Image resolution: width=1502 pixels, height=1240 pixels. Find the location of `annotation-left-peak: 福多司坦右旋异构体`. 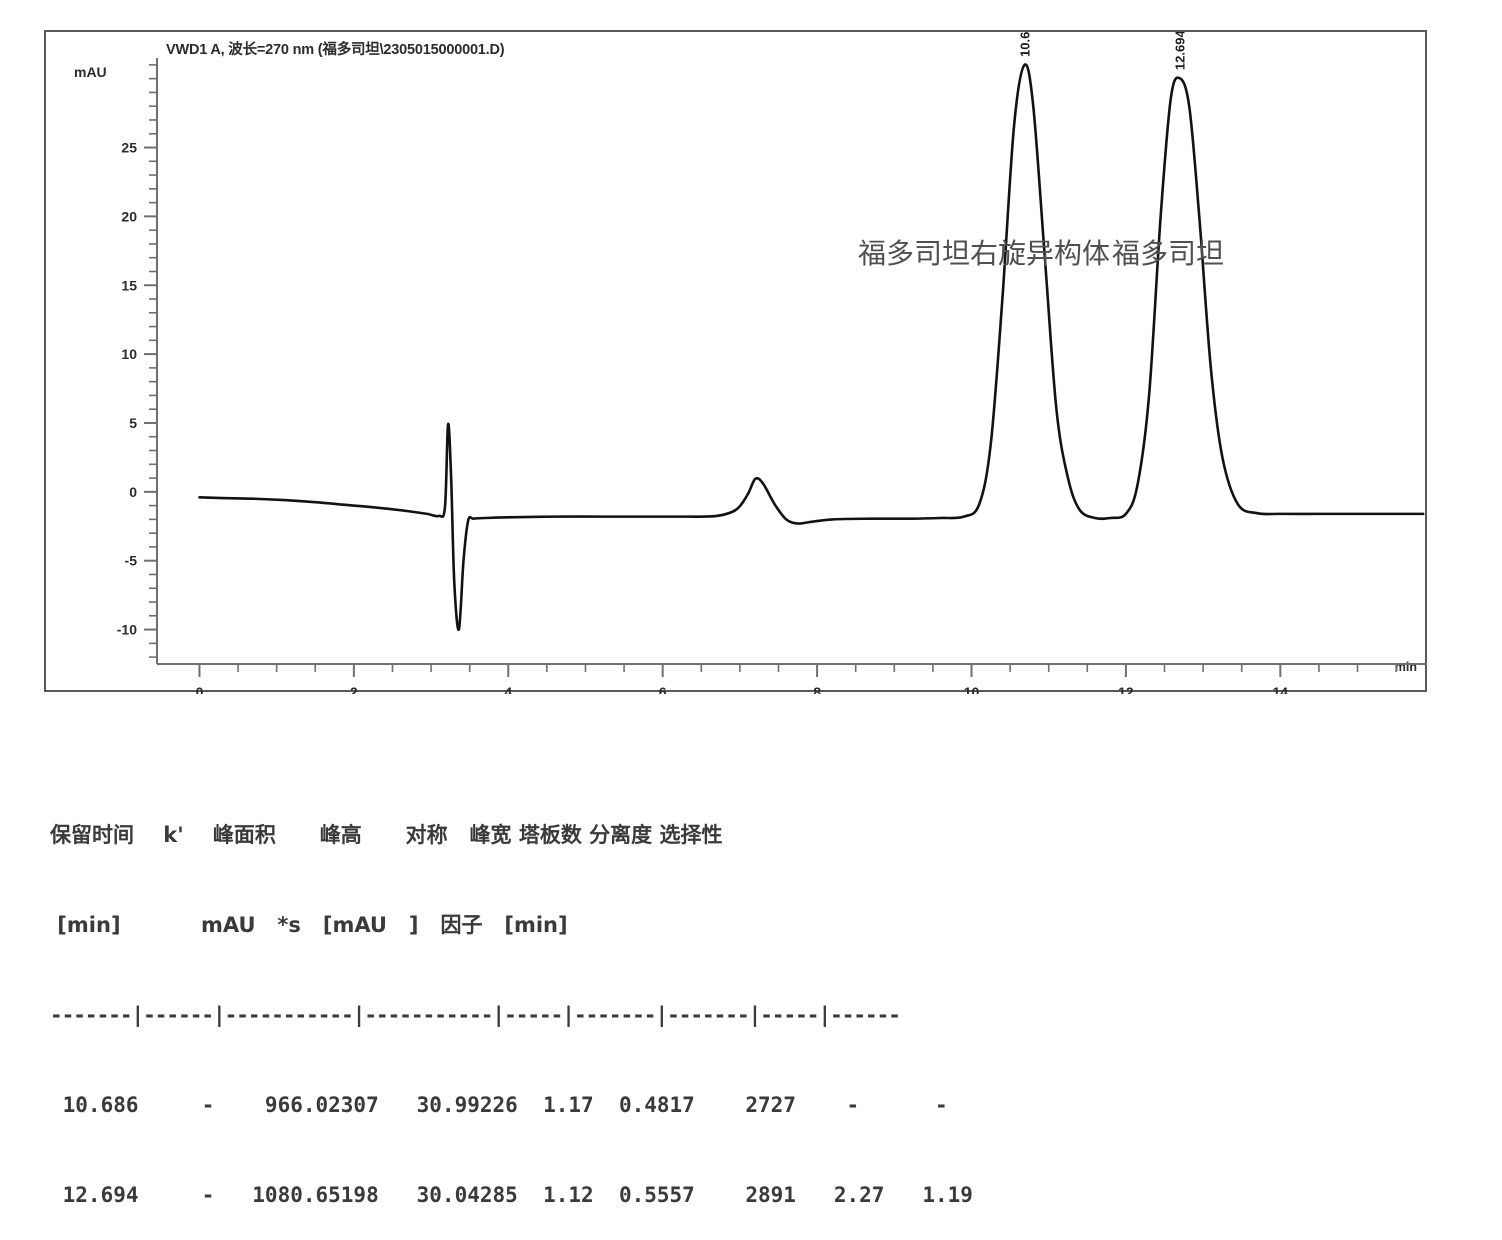

annotation-left-peak: 福多司坦右旋异构体 is located at coordinates (984, 253).